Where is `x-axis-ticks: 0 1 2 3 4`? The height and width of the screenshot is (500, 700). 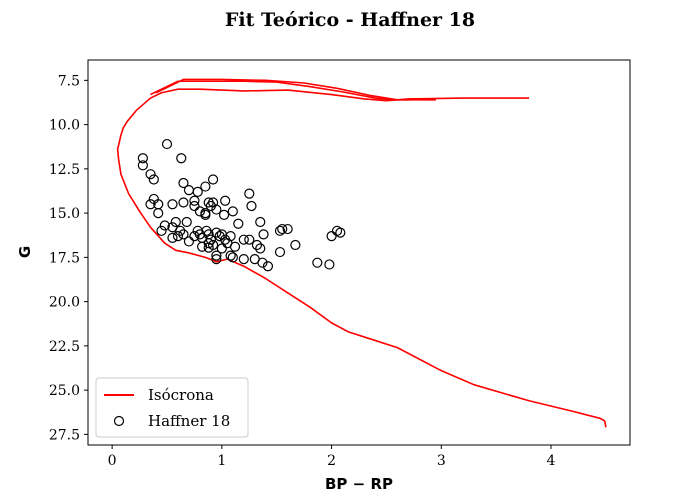 x-axis-ticks: 0 1 2 3 4 is located at coordinates (332, 457).